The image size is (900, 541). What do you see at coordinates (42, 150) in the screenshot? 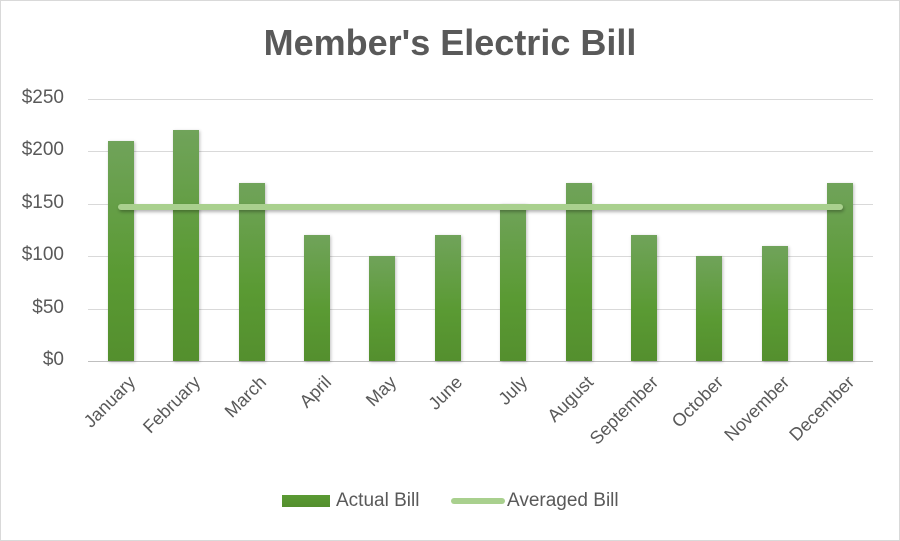
I see `y-tick-label: $200` at bounding box center [42, 150].